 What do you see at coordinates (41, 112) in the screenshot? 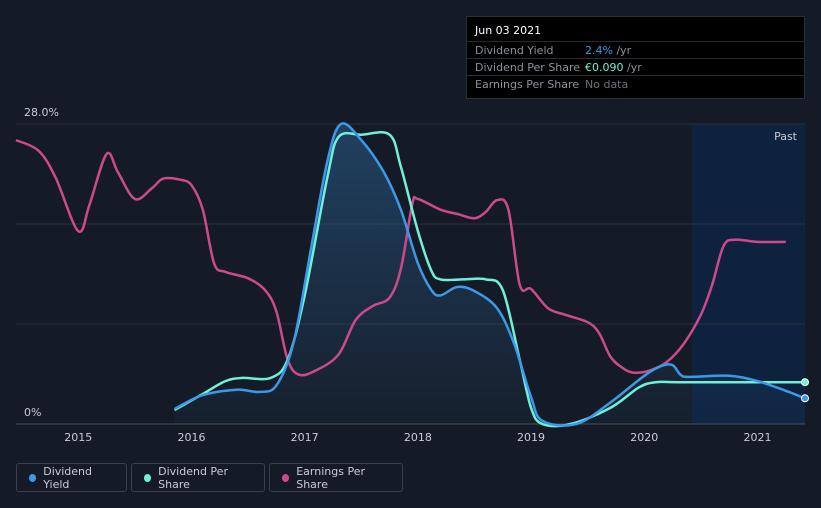
I see `y-tick-label-max: 28.0%` at bounding box center [41, 112].